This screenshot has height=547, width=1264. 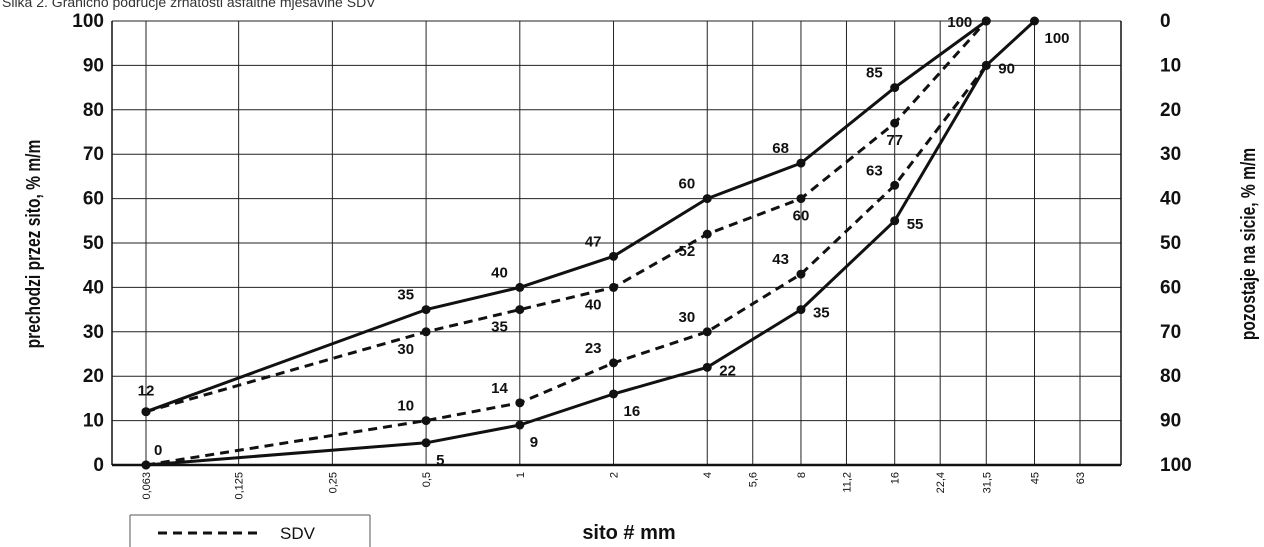 What do you see at coordinates (93, 287) in the screenshot?
I see `y-tick-left-4: 40` at bounding box center [93, 287].